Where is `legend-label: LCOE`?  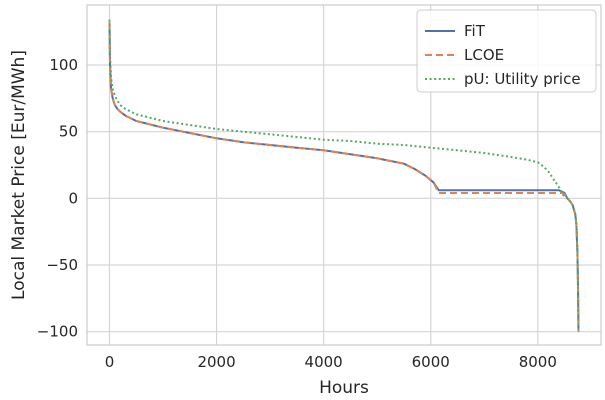
legend-label: LCOE is located at coordinates (484, 55).